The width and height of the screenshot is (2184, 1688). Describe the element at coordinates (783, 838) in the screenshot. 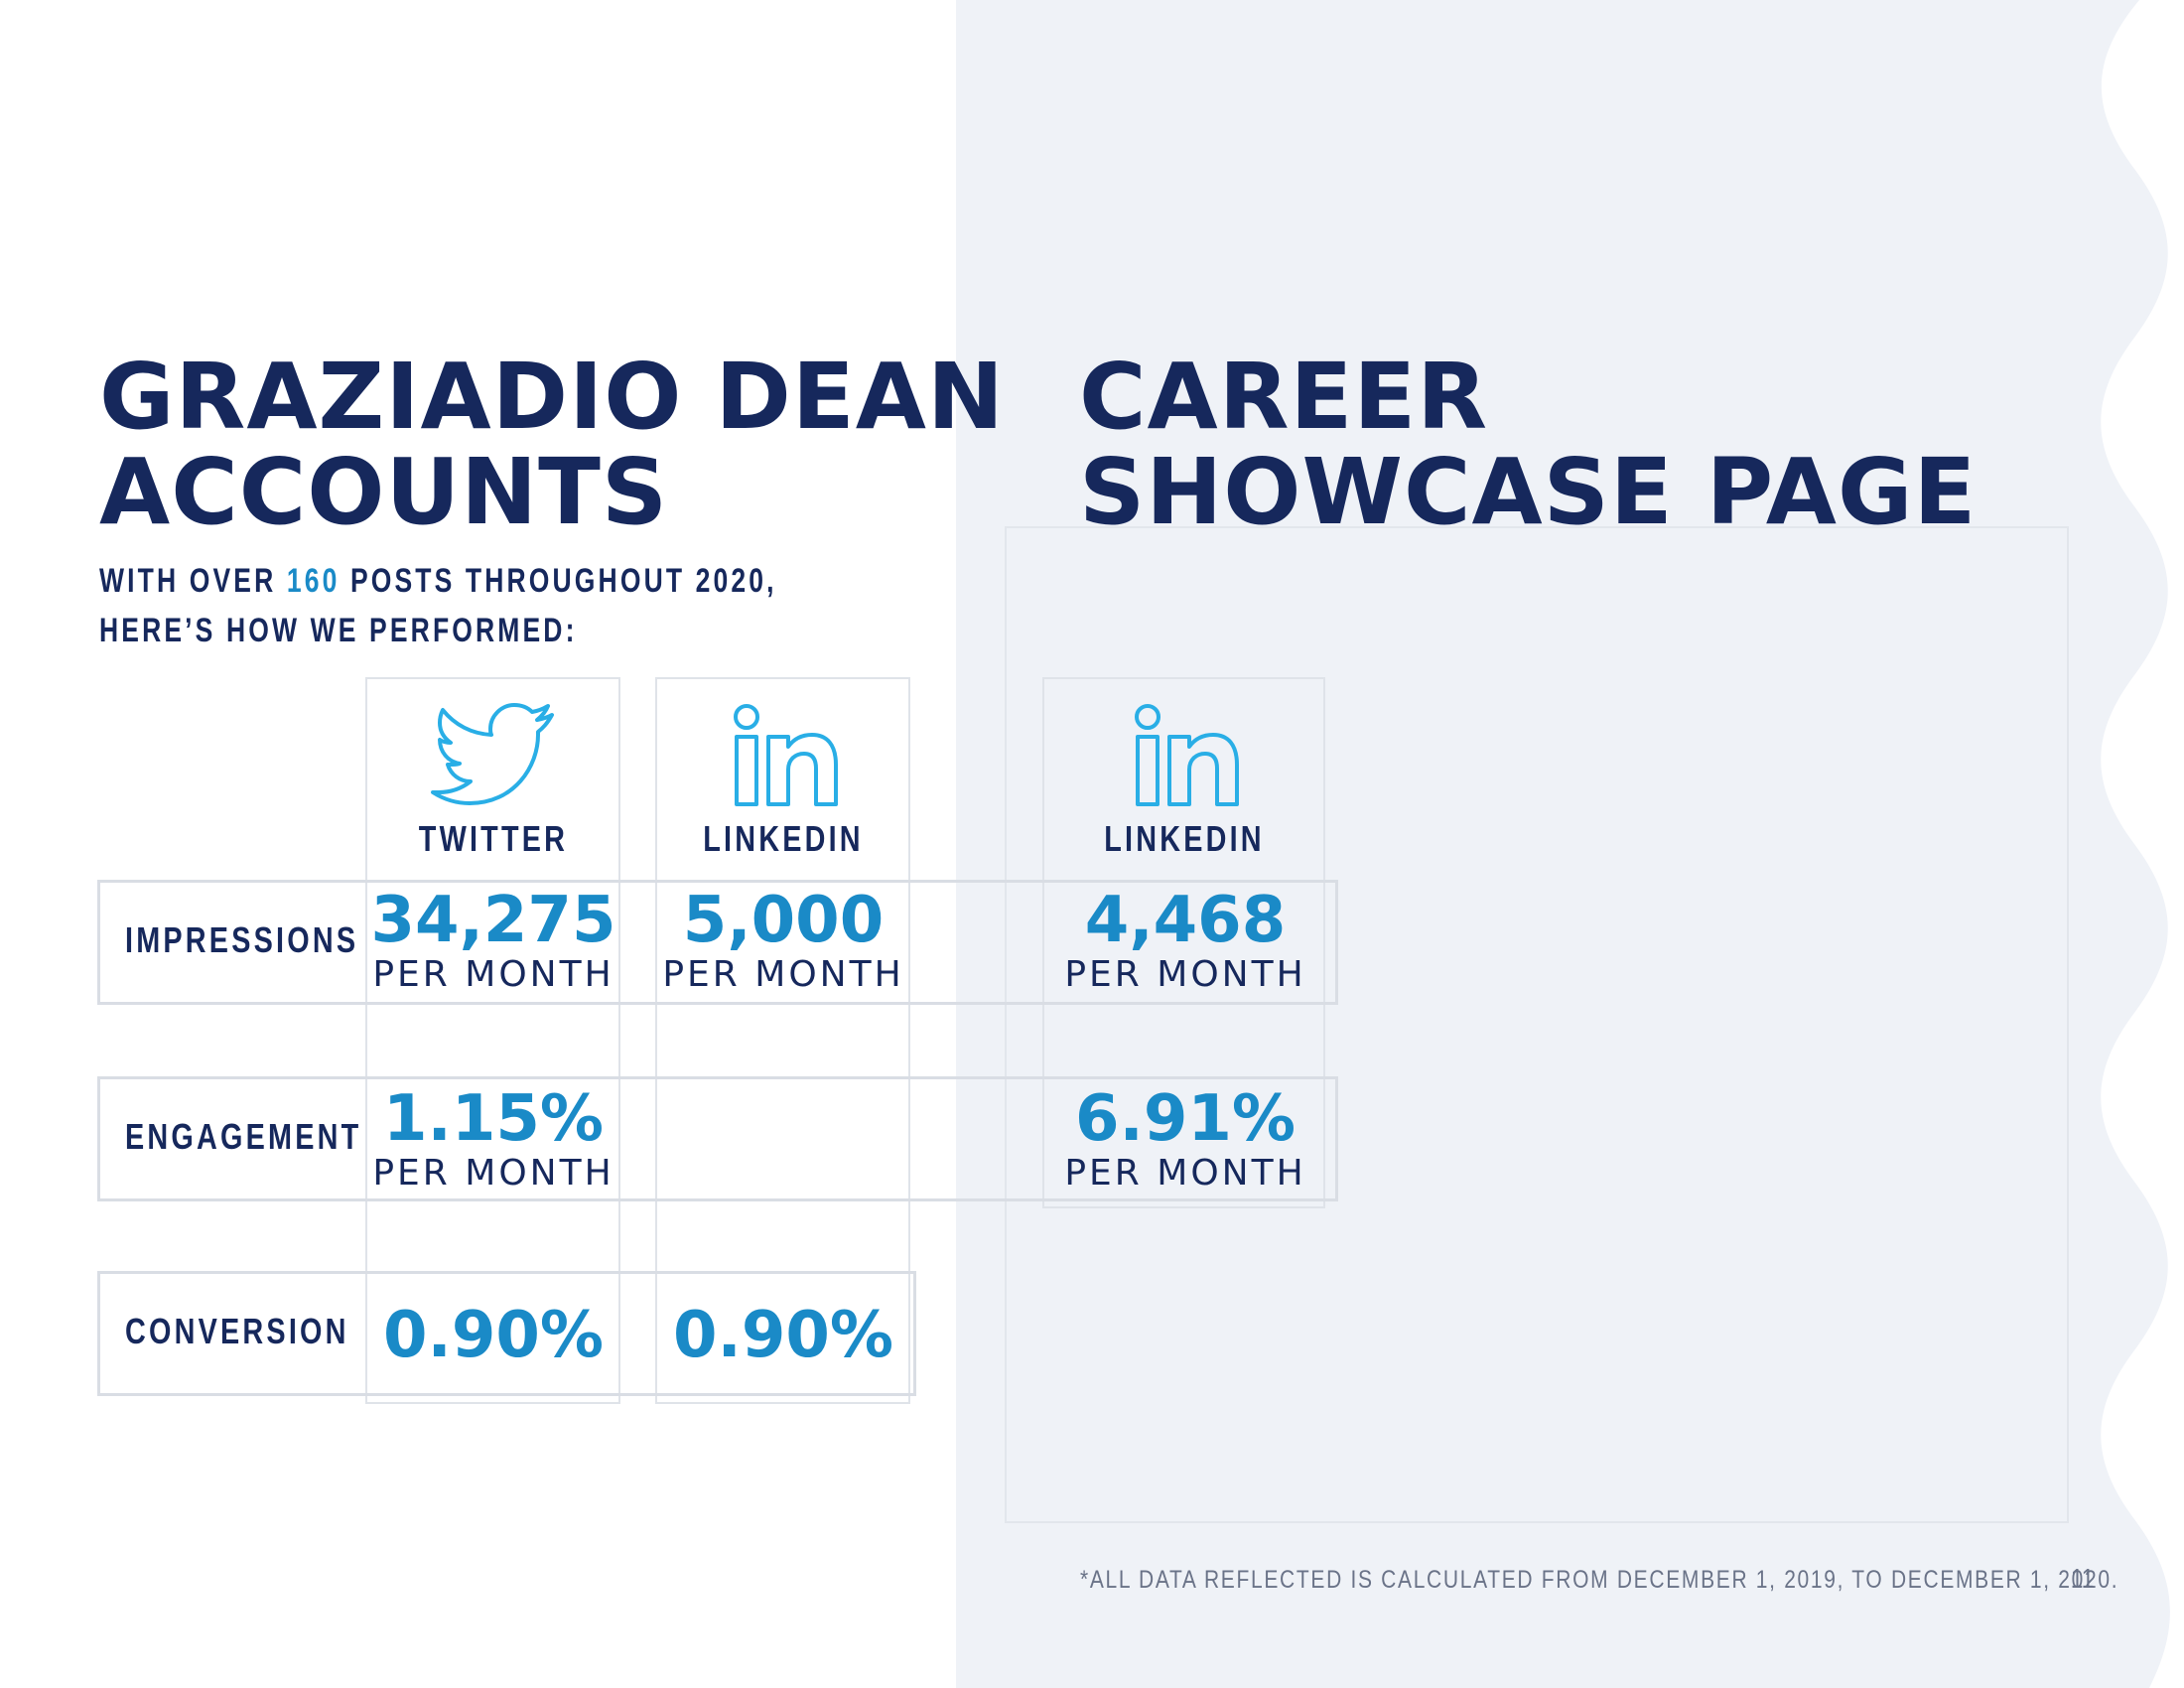

I see `linkedin-column-header: LINKEDIN` at that location.